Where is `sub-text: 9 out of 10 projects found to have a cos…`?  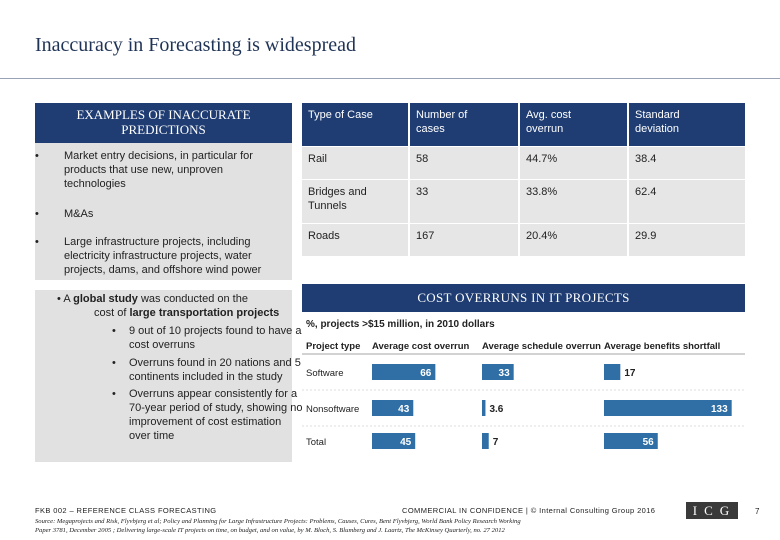 sub-text: 9 out of 10 projects found to have a cos… is located at coordinates (226, 338).